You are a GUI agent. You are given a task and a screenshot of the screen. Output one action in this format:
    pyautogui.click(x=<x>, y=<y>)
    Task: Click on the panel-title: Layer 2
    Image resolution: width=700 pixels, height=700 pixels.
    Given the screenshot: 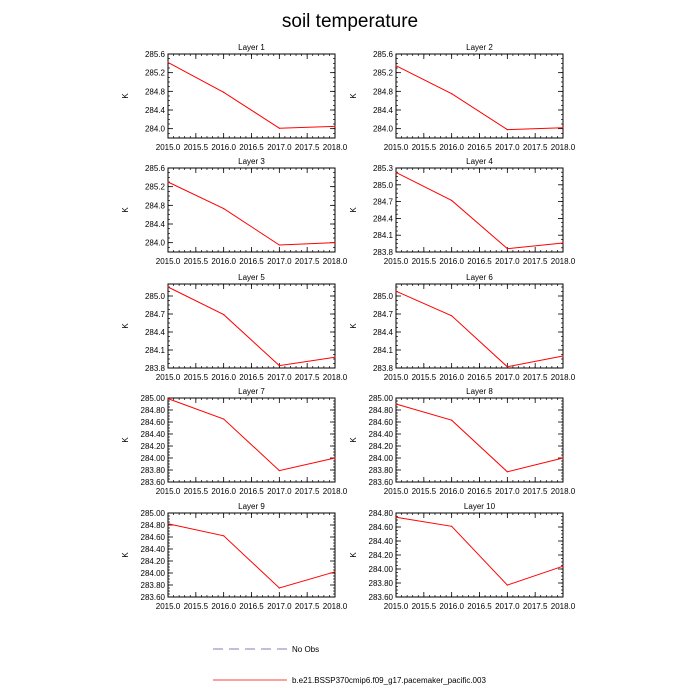 What is the action you would take?
    pyautogui.click(x=479, y=47)
    